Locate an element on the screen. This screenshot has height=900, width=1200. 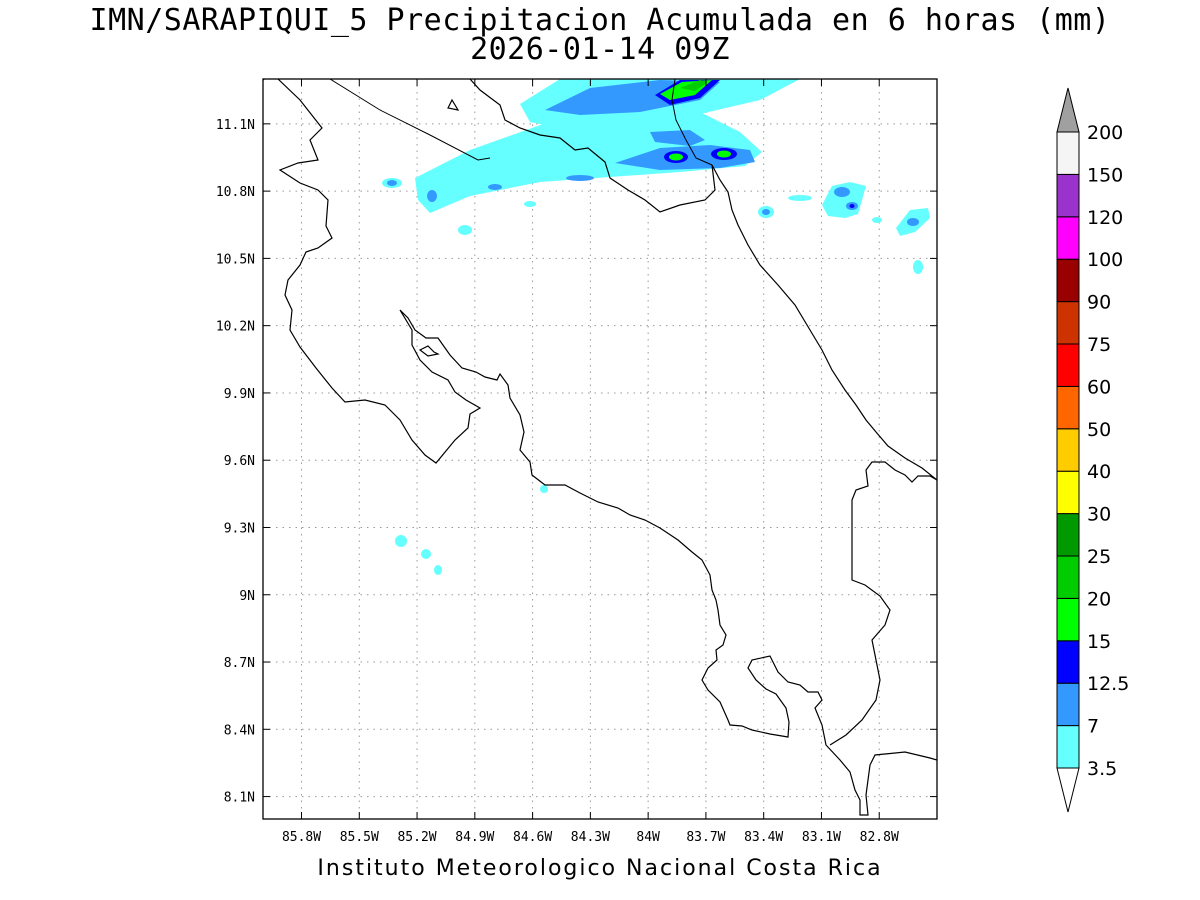
lon-tick-label: 82.8W is located at coordinates (879, 837).